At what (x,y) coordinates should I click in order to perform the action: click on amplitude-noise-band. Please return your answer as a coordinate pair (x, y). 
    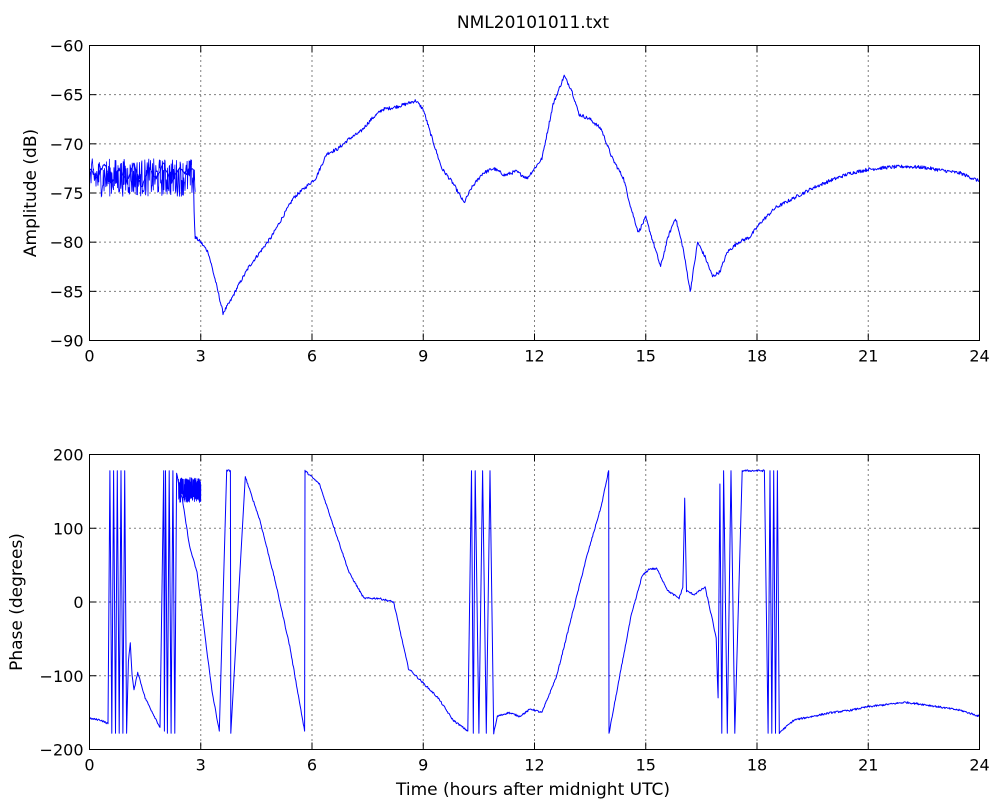
    Looking at the image, I should click on (142, 178).